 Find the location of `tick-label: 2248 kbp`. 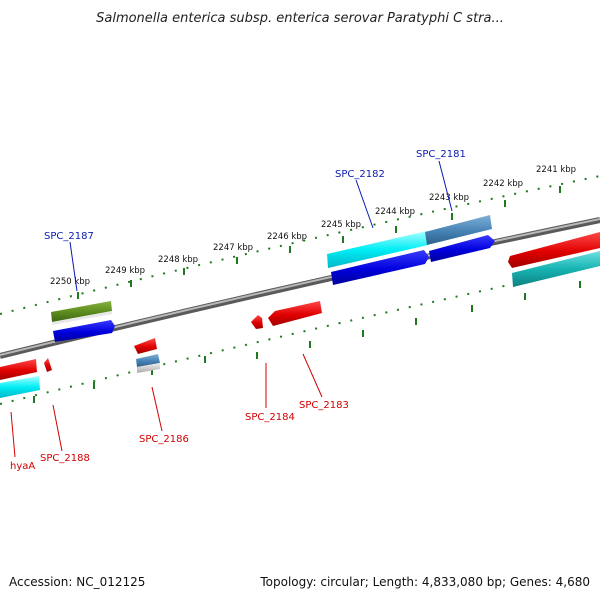

tick-label: 2248 kbp is located at coordinates (178, 260).